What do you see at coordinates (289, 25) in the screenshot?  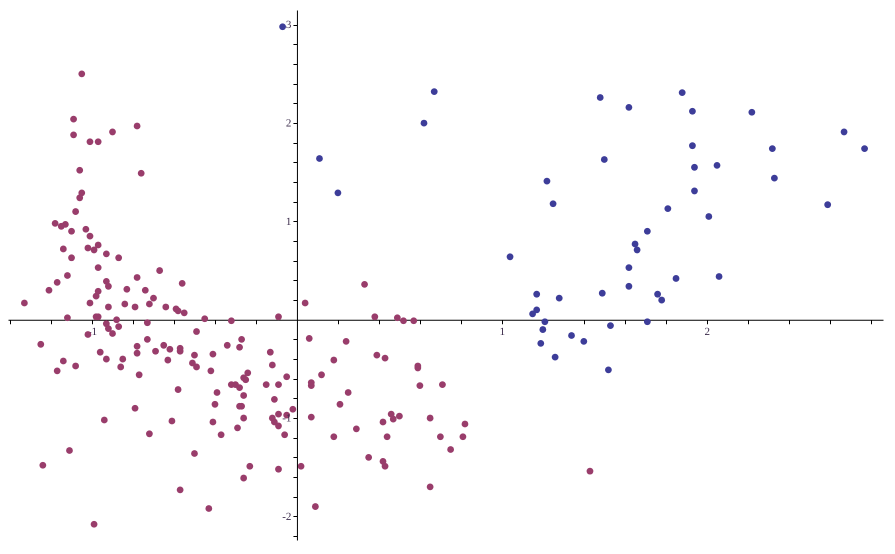 I see `y-tick-label: 3` at bounding box center [289, 25].